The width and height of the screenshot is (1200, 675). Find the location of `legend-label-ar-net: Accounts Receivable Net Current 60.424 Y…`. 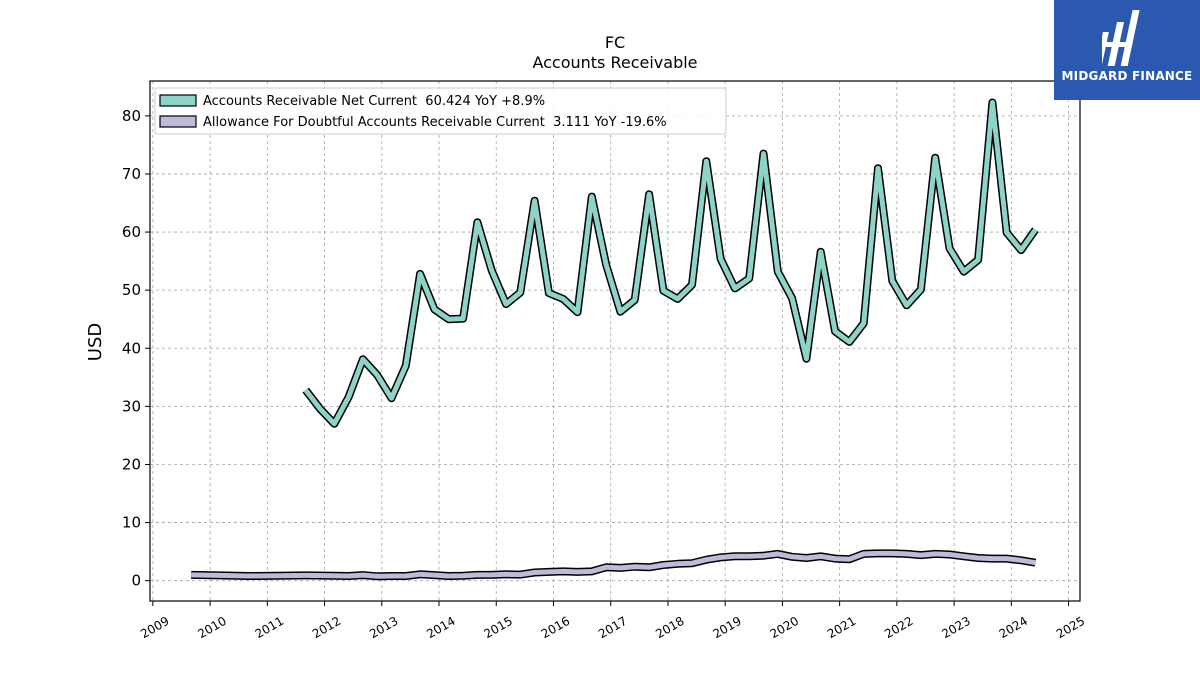

legend-label-ar-net: Accounts Receivable Net Current 60.424 Y… is located at coordinates (374, 101).